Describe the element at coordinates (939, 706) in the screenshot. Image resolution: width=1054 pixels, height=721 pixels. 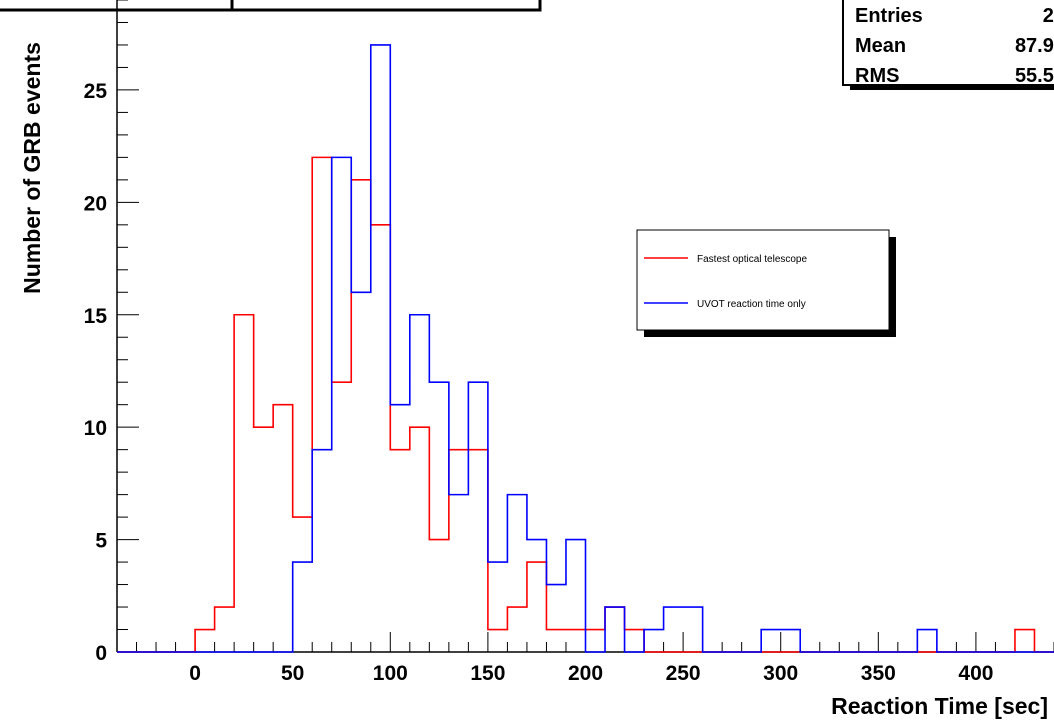
I see `x-axis-title: Reaction Time [sec]` at that location.